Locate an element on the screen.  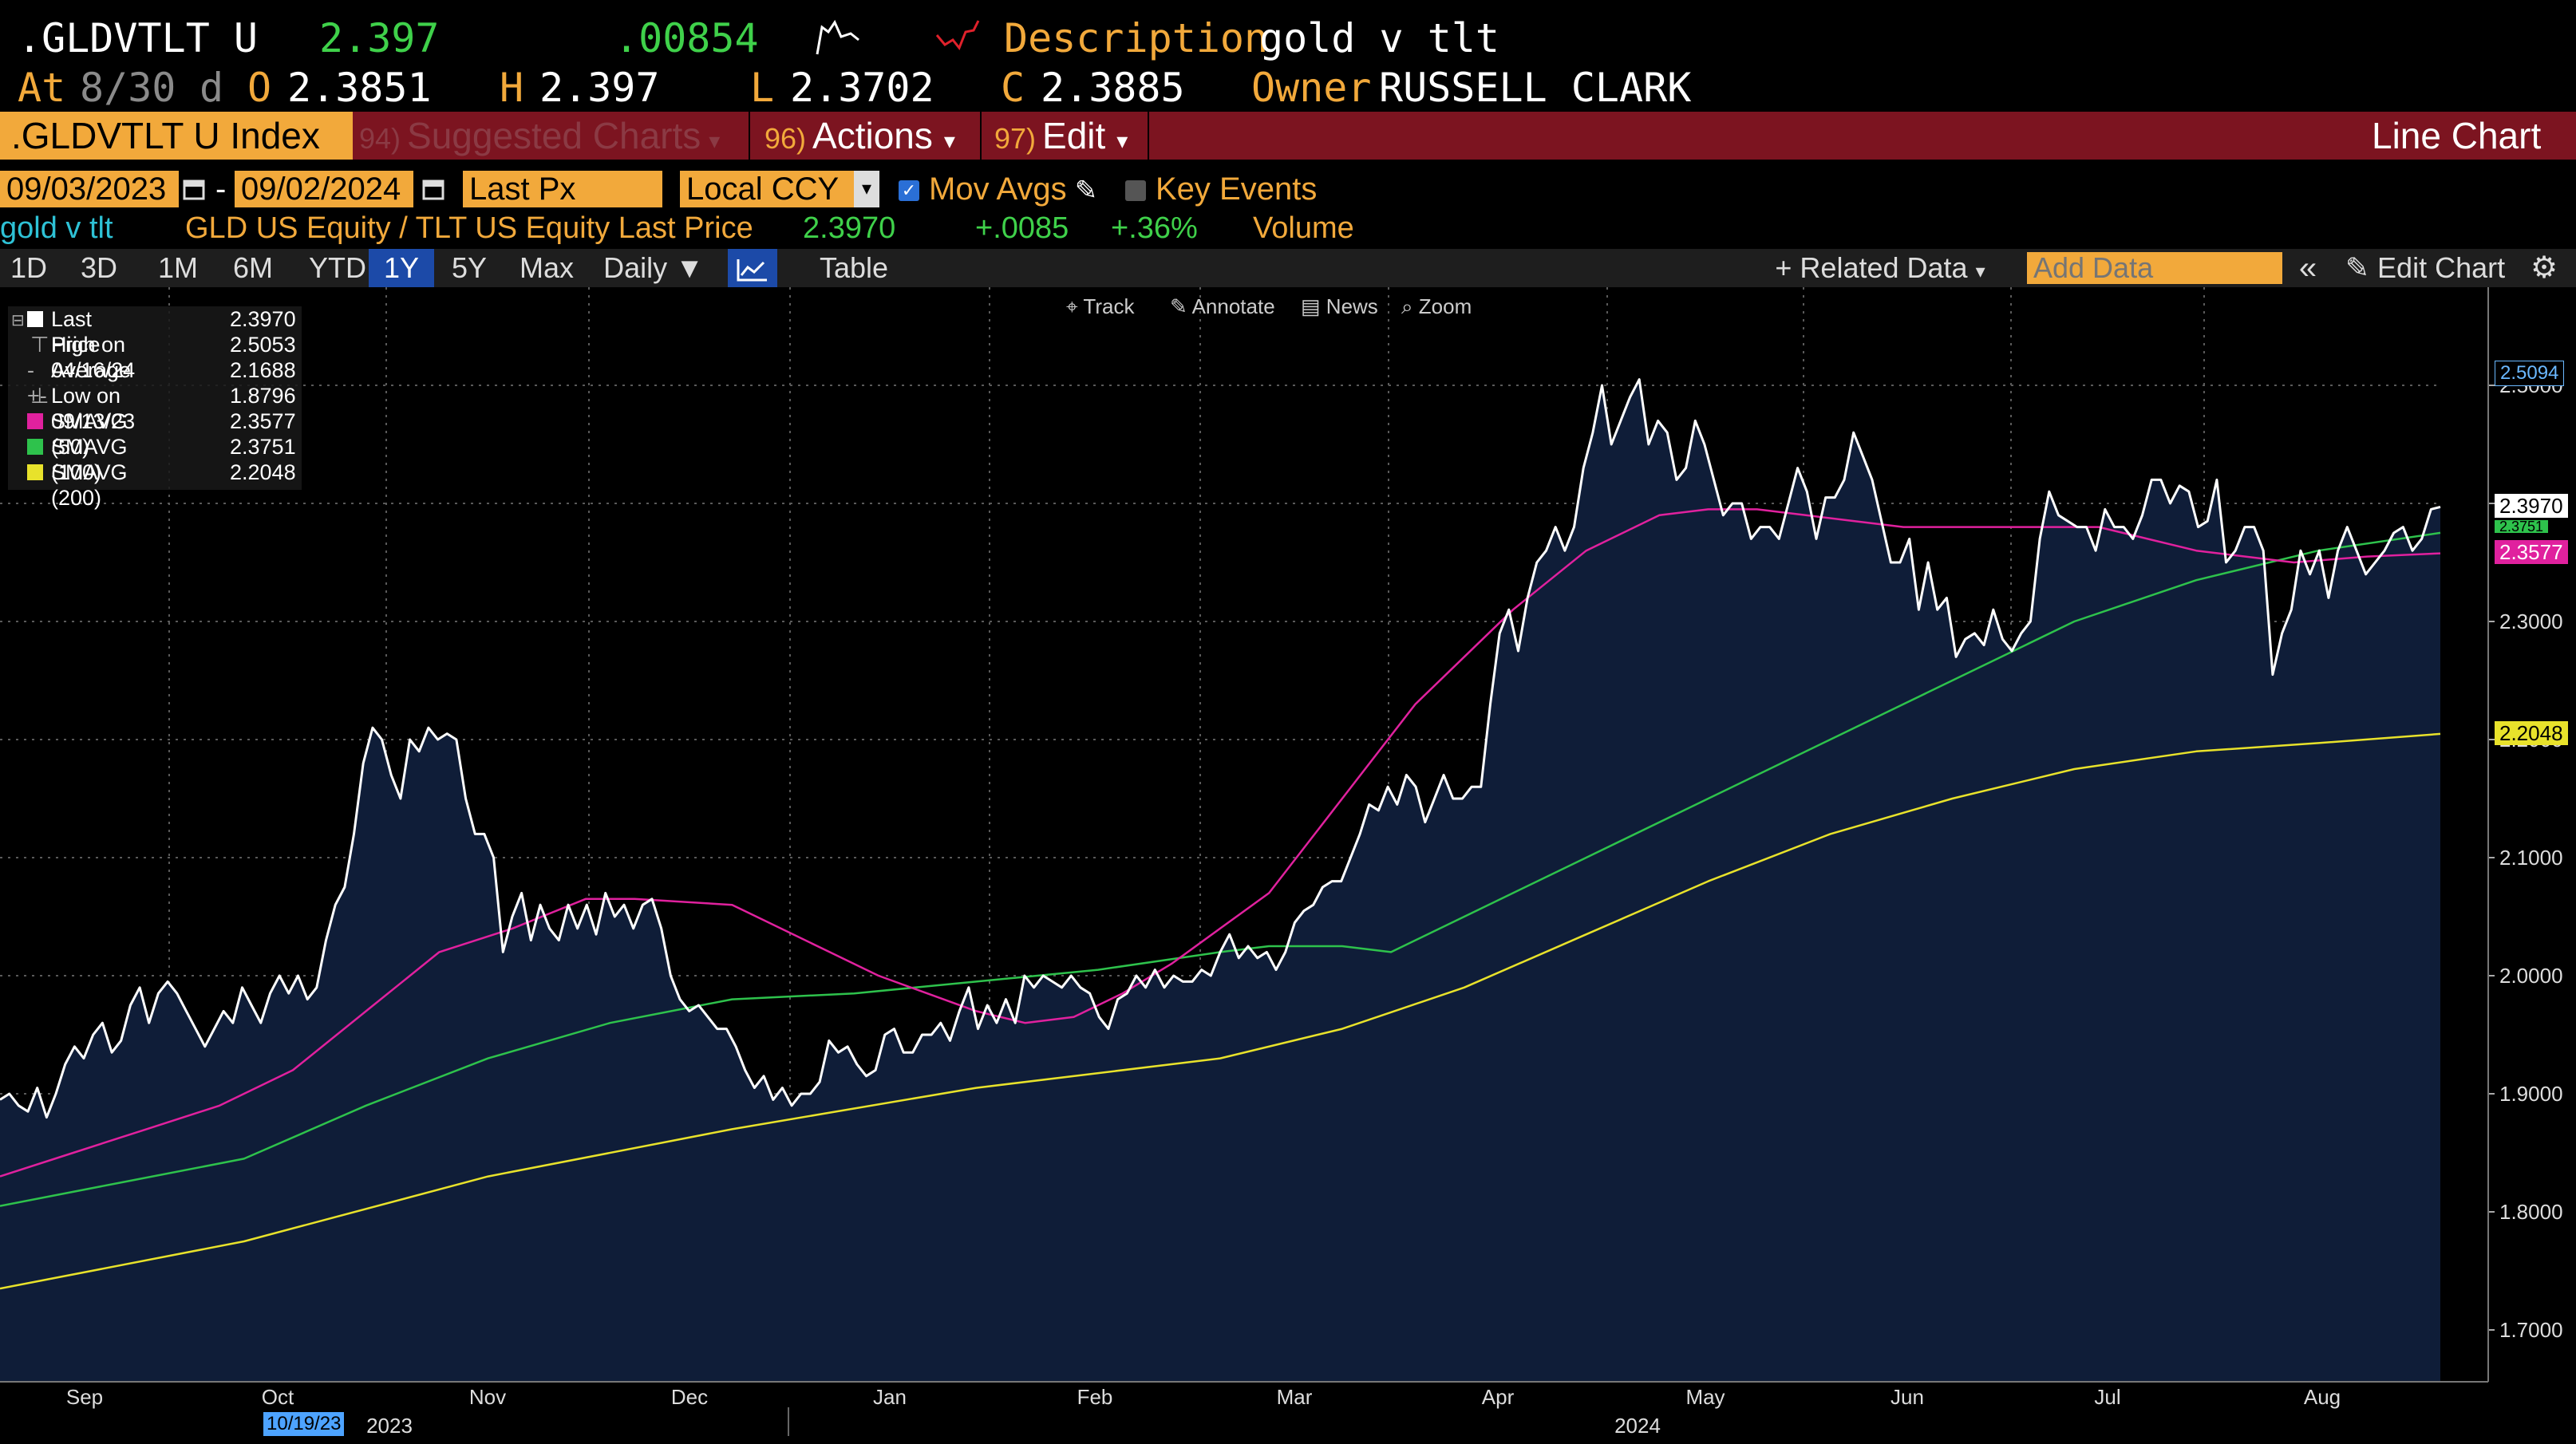
news-tool: ▤ News is located at coordinates (1339, 306).